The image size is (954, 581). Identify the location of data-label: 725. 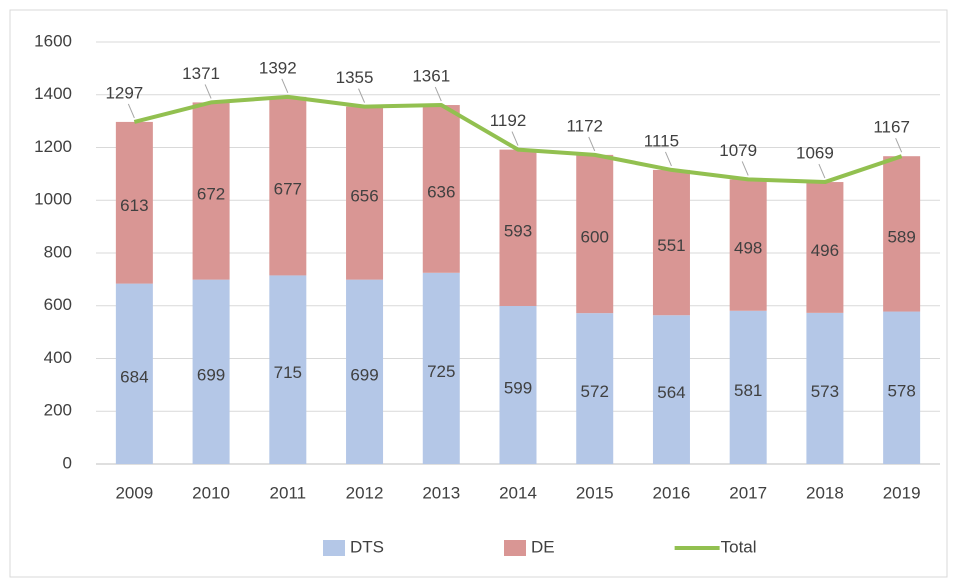
(441, 371).